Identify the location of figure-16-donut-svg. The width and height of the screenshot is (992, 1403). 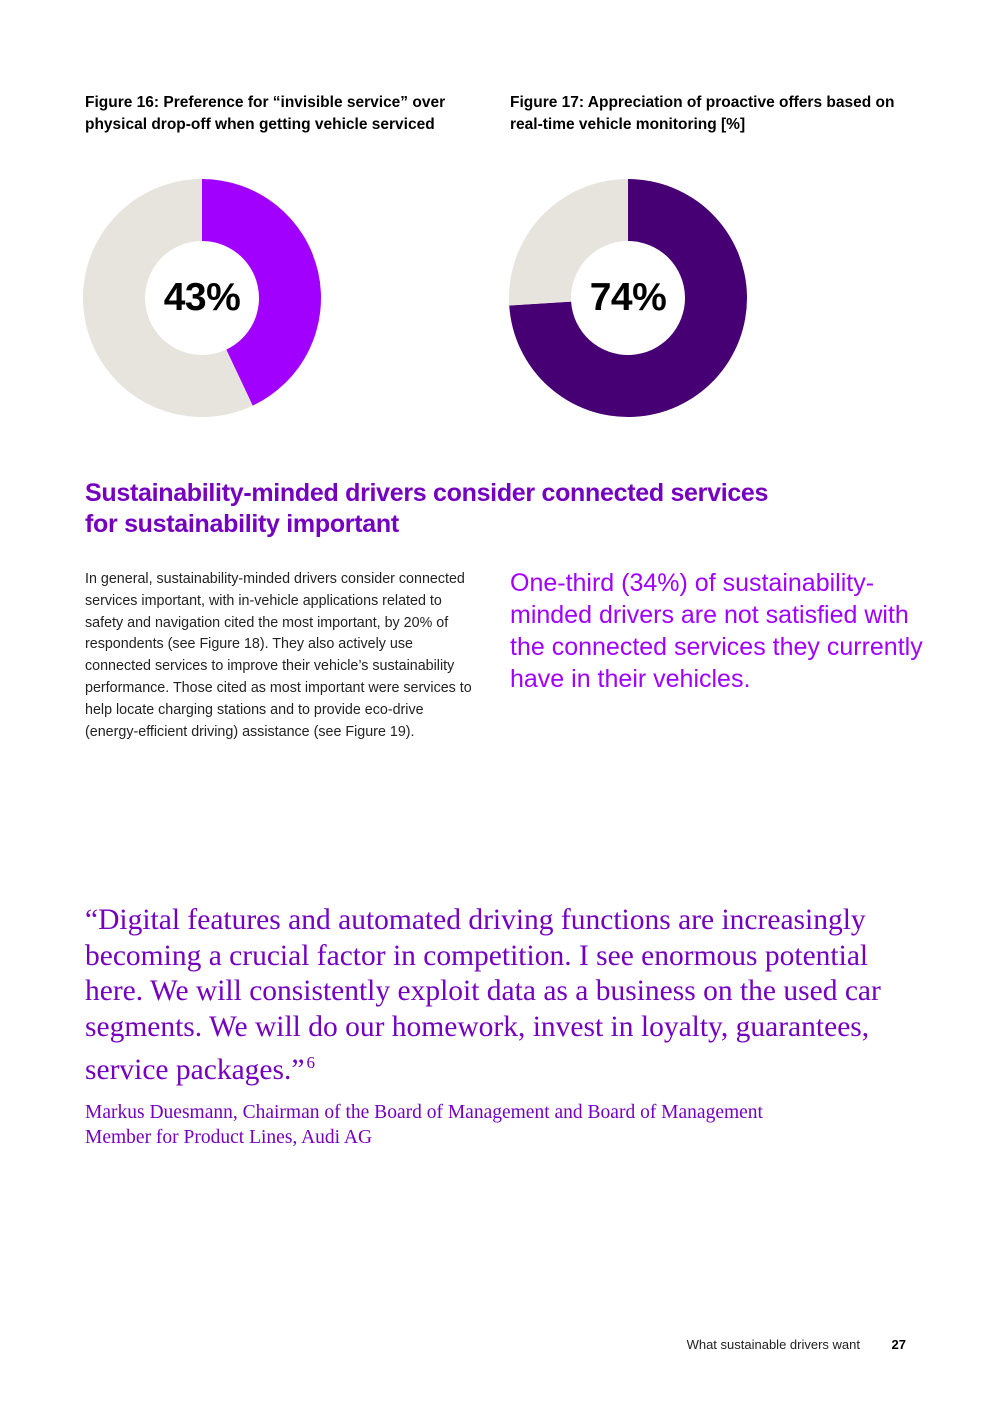
(202, 298).